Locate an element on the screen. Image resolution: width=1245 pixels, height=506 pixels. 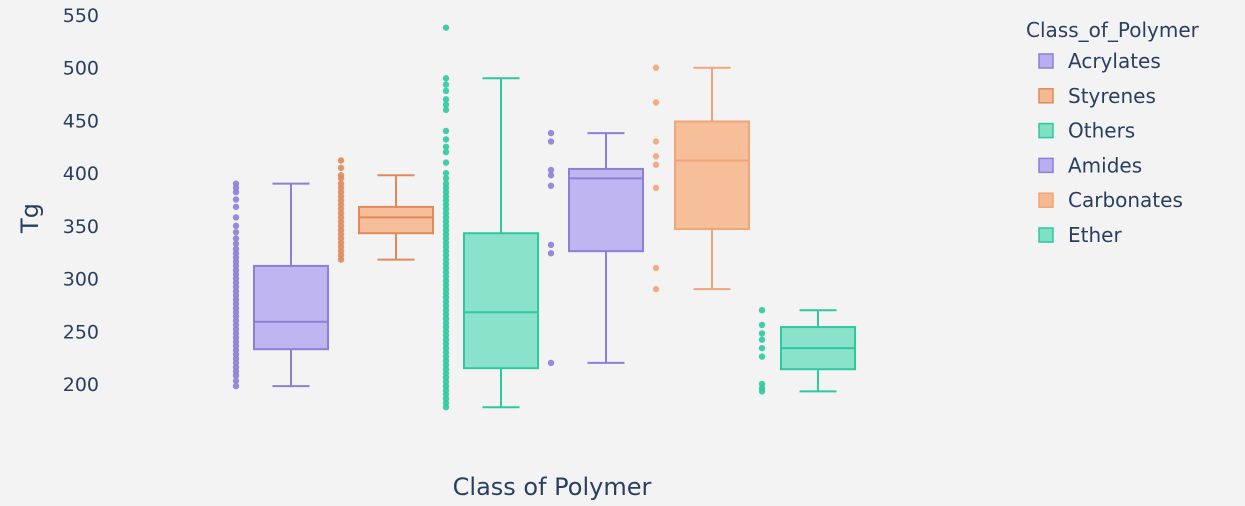
legend-label: Others is located at coordinates (1101, 131).